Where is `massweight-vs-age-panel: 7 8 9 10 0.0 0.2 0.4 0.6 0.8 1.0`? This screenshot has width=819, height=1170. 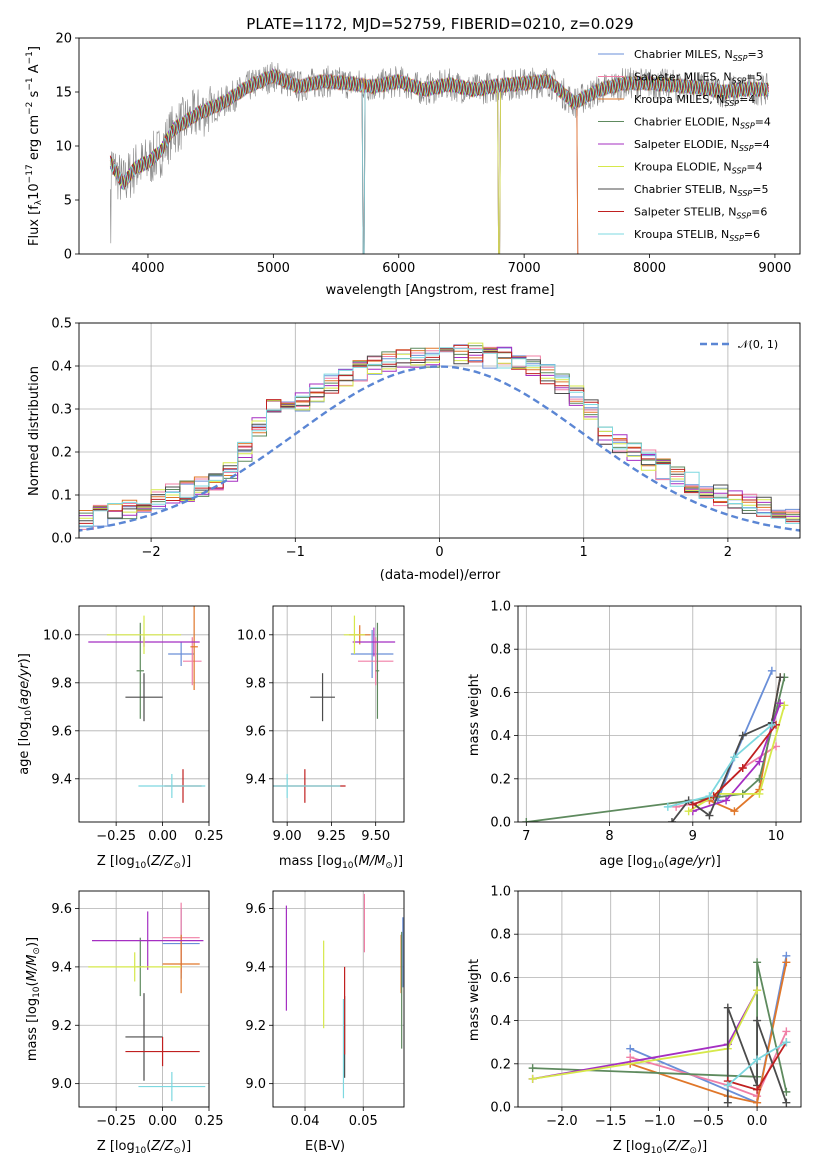
massweight-vs-age-panel: 7 8 9 10 0.0 0.2 0.4 0.6 0.8 1.0 is located at coordinates (646, 722).